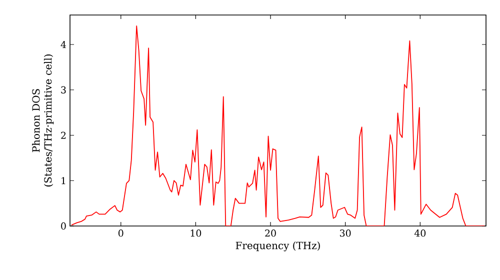 This screenshot has height=280, width=500. I want to click on x-tick-label: 30, so click(345, 233).